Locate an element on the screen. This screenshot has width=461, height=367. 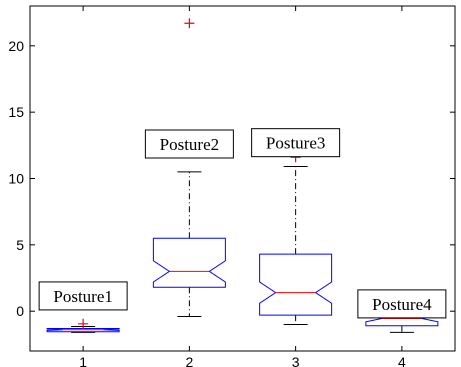
annotation-label: Posture3 is located at coordinates (296, 143).